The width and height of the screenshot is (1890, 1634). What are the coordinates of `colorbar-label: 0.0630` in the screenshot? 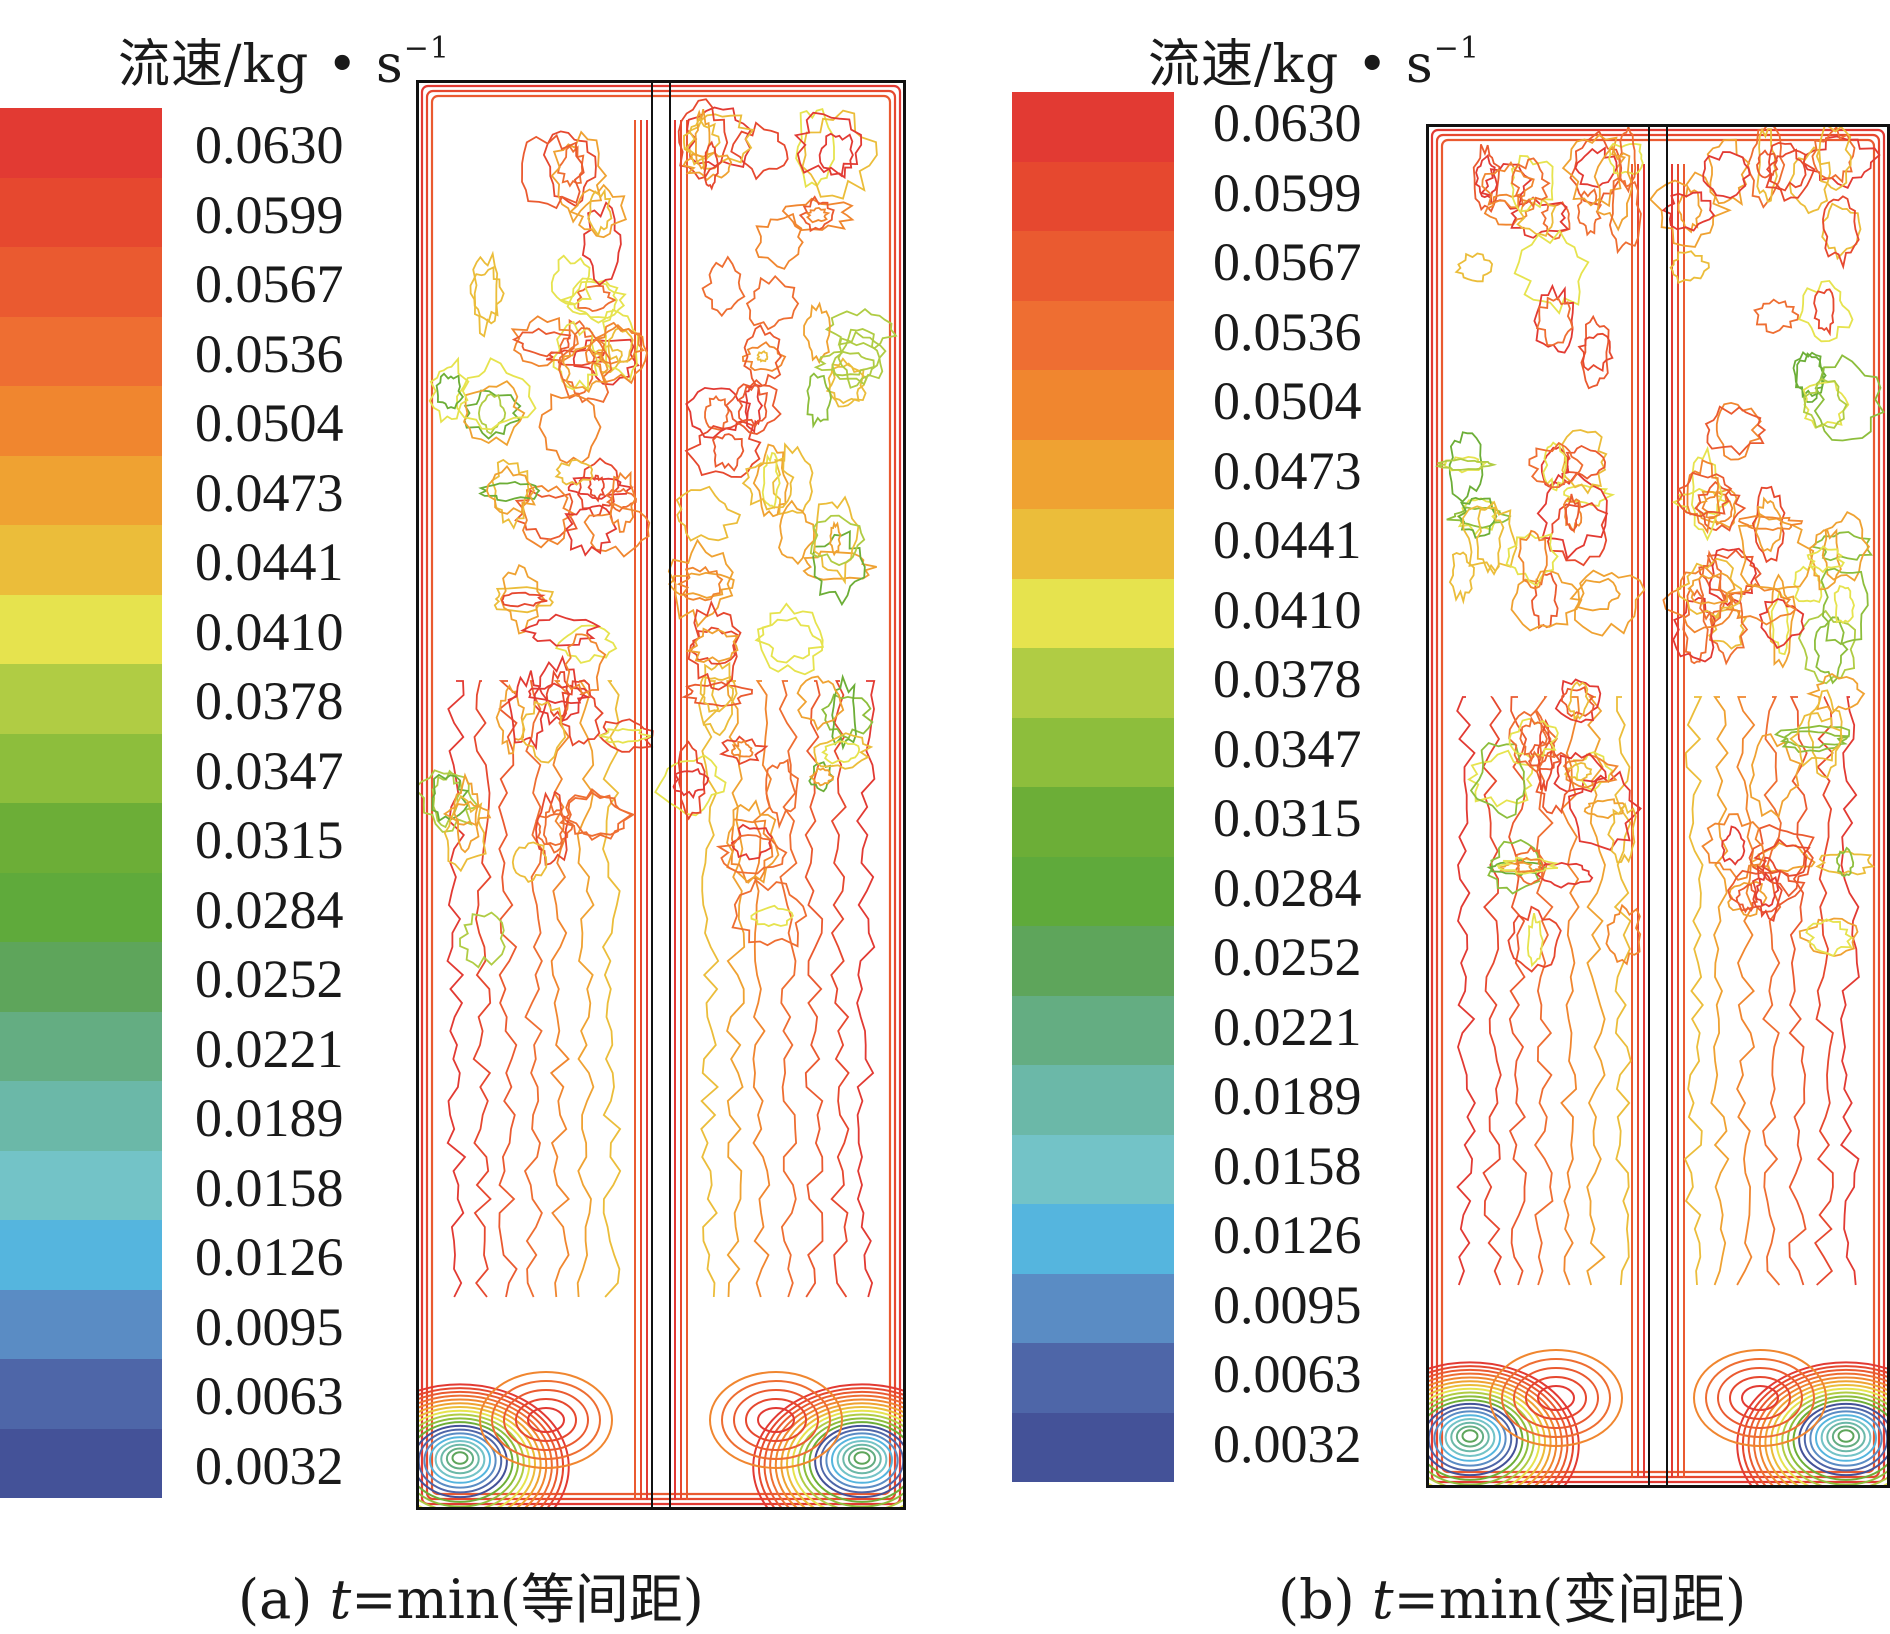 It's located at (1287, 123).